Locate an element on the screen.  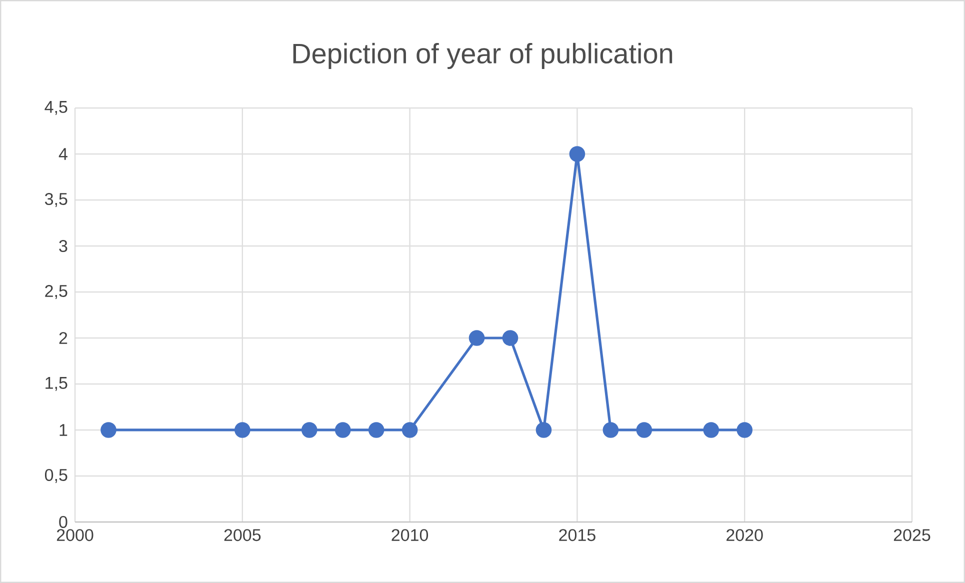
y-tick-label: 4 is located at coordinates (63, 154).